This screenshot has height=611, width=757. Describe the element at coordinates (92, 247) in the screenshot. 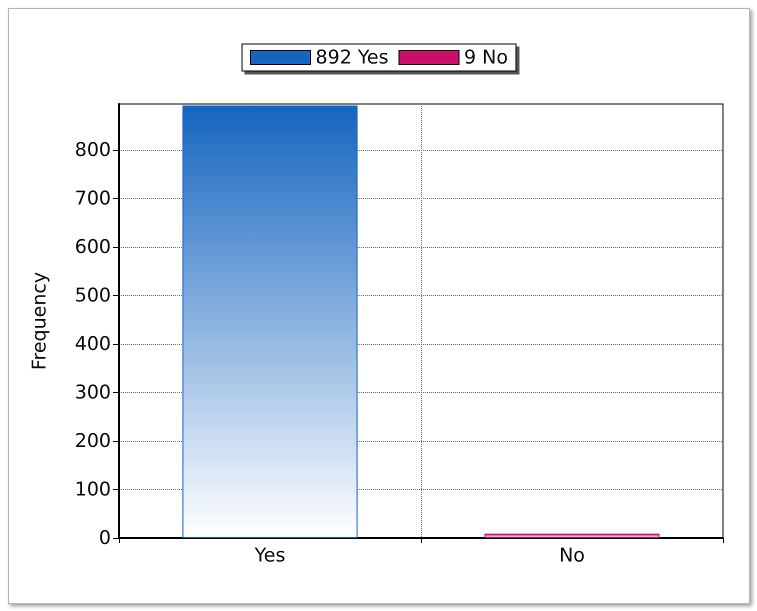

I see `y-tick-label: 600` at that location.